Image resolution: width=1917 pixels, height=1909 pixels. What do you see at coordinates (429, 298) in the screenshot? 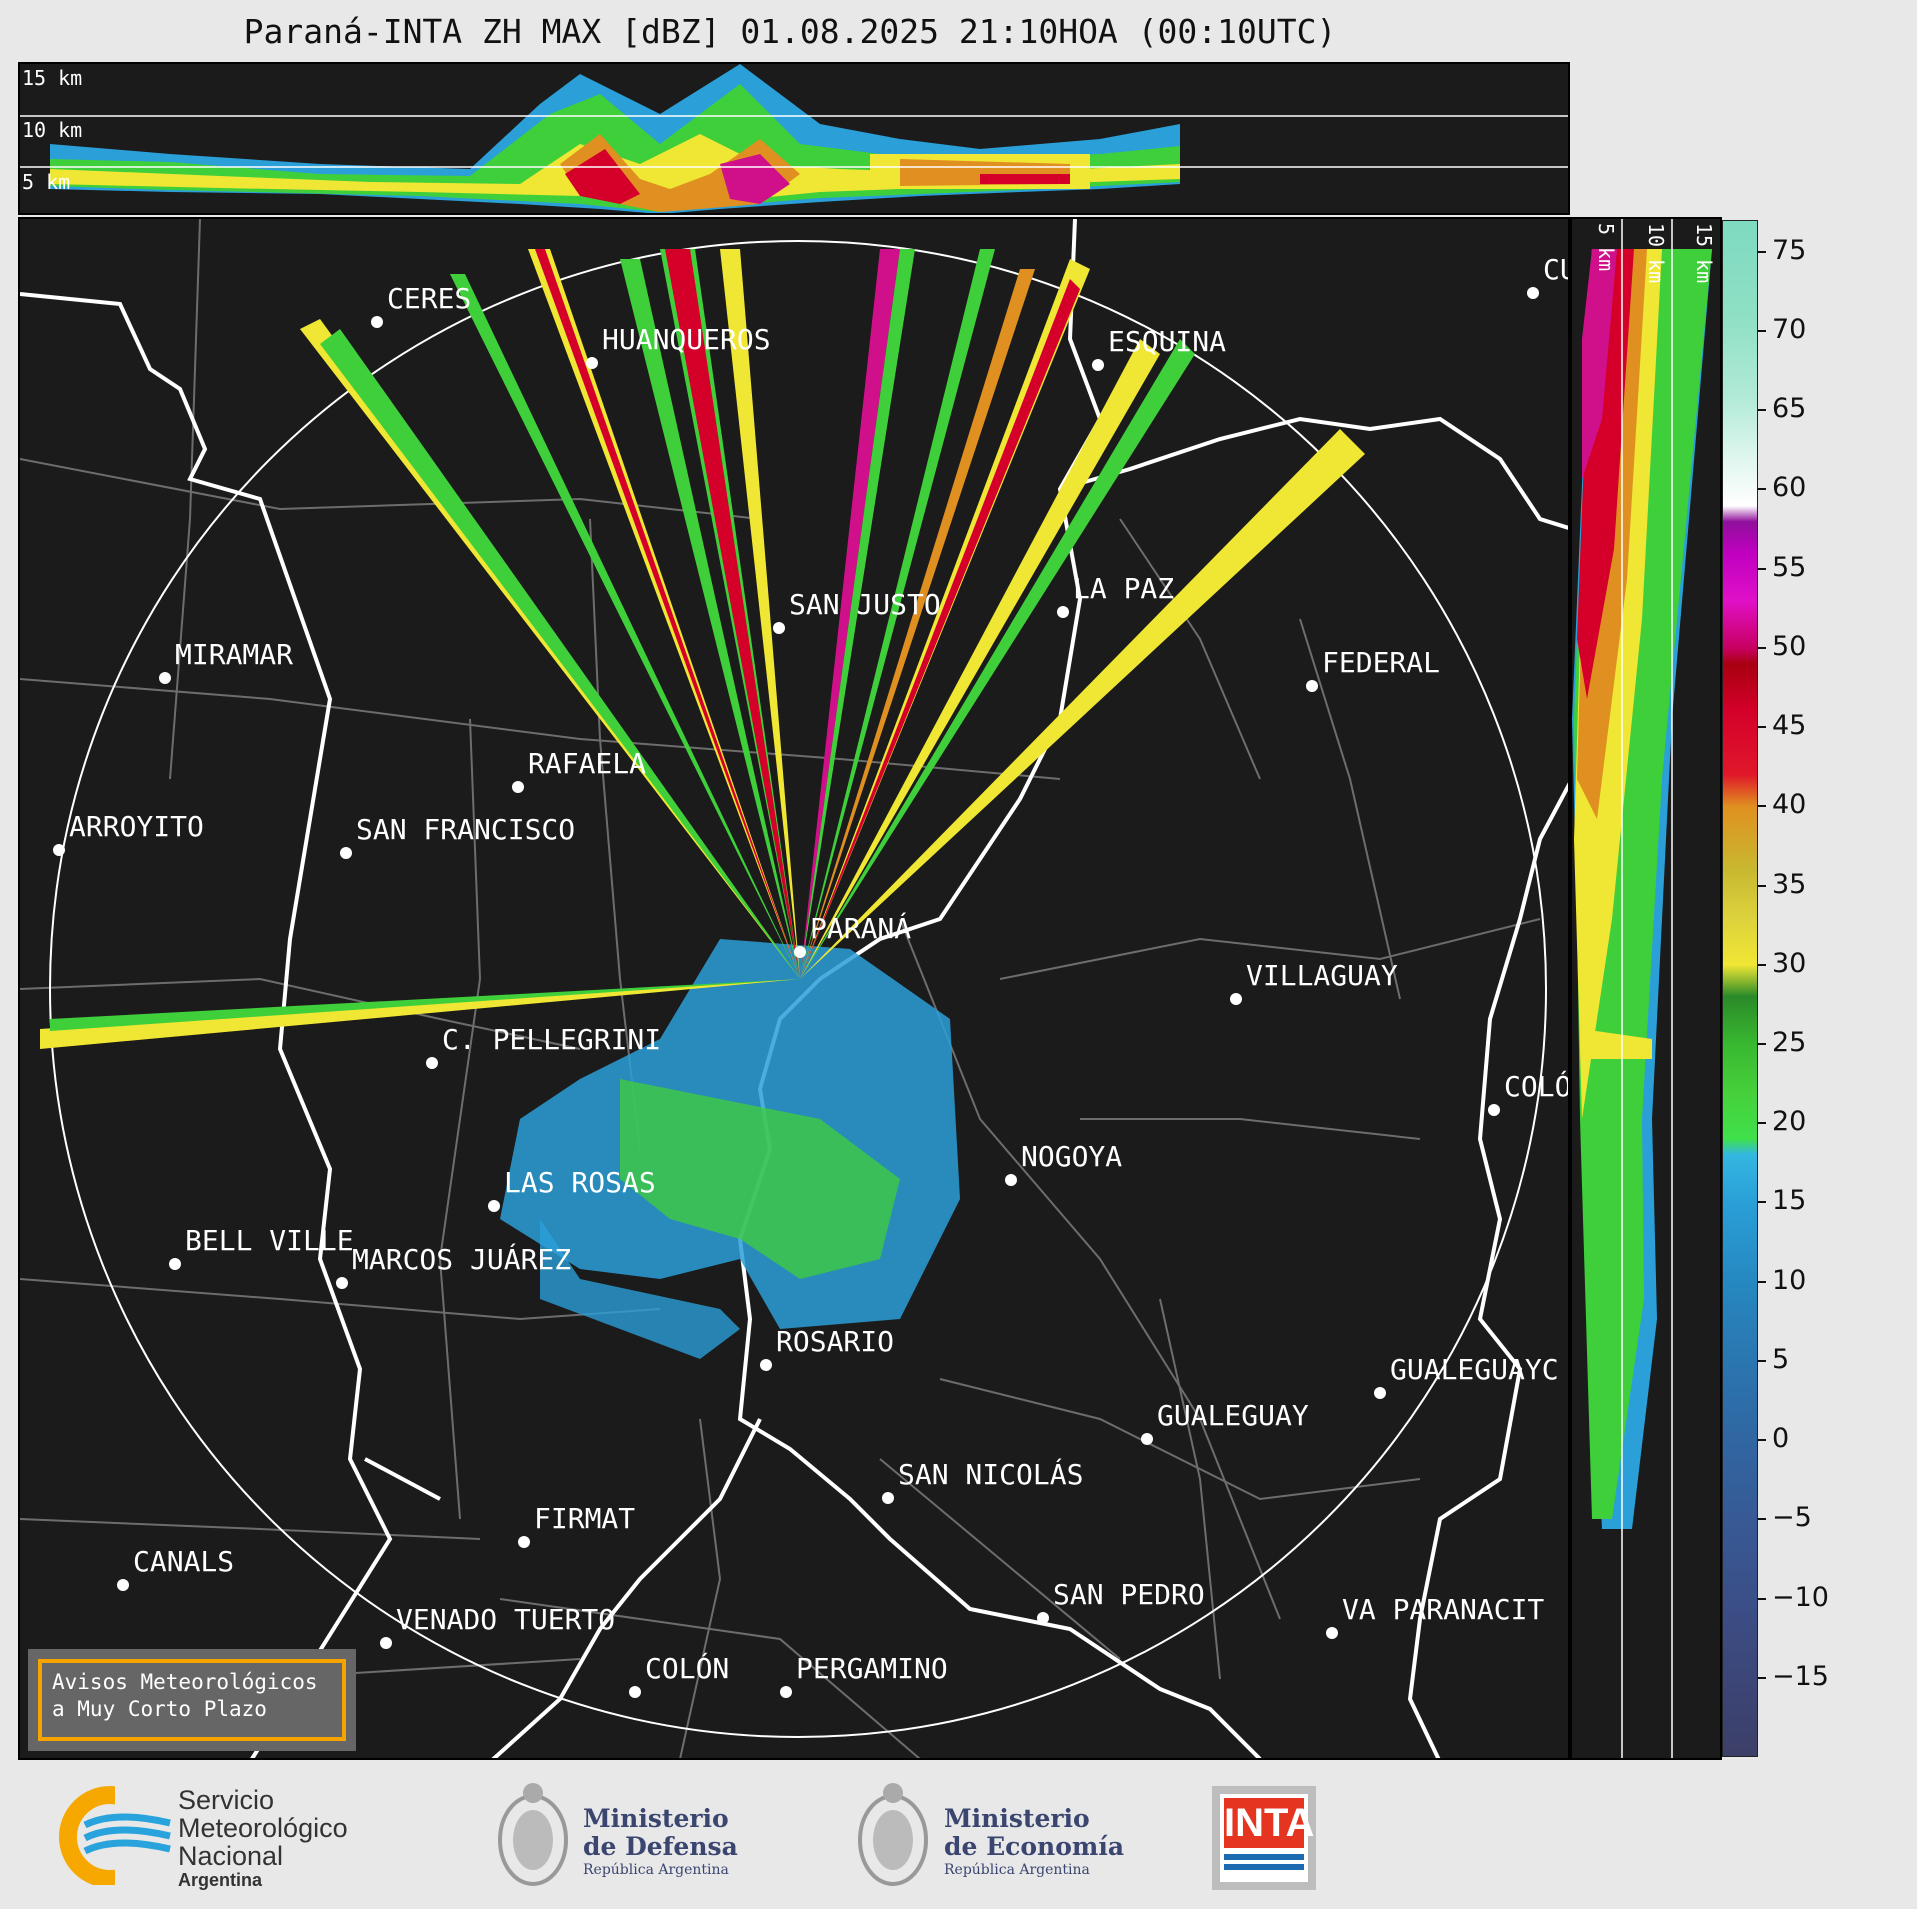
I see `city-label: CERES` at bounding box center [429, 298].